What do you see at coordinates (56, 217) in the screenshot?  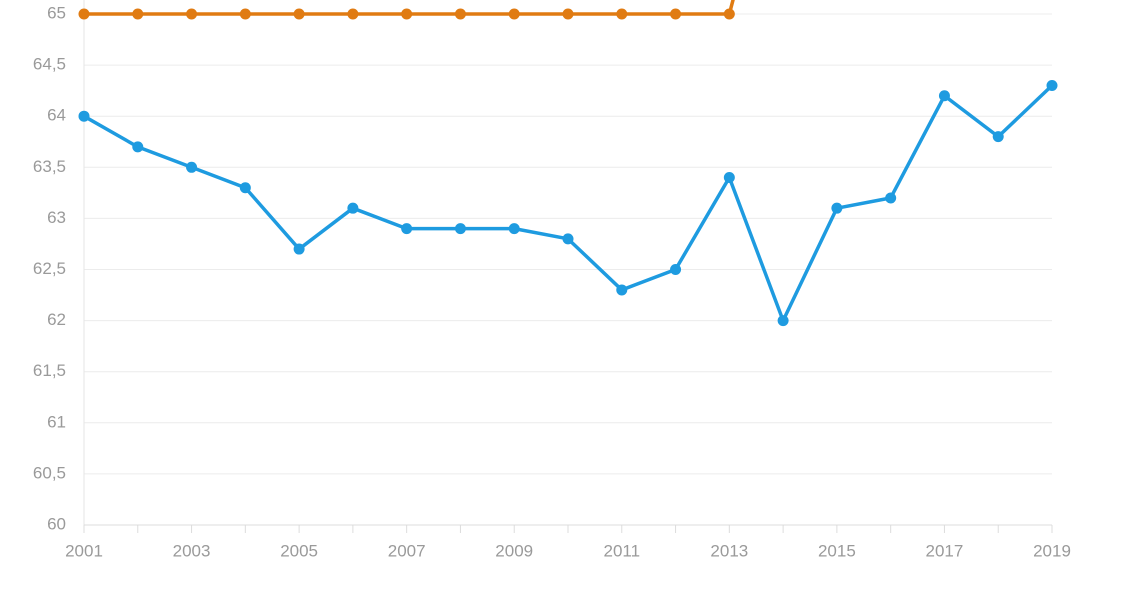 I see `y-tick-label: 63` at bounding box center [56, 217].